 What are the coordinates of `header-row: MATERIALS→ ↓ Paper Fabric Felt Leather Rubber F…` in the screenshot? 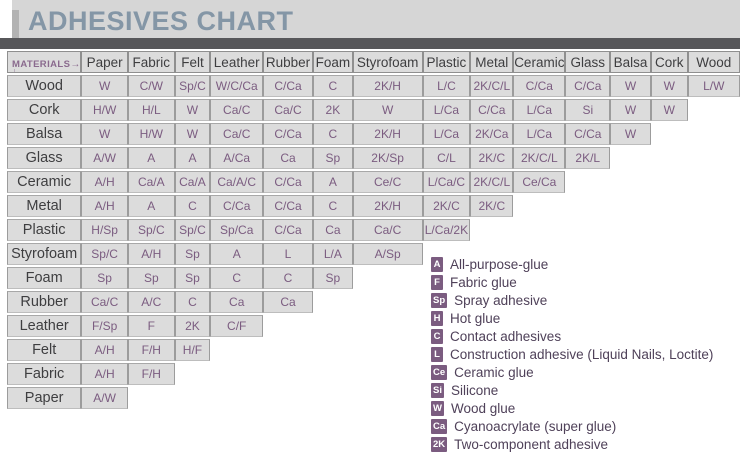 It's located at (373, 62).